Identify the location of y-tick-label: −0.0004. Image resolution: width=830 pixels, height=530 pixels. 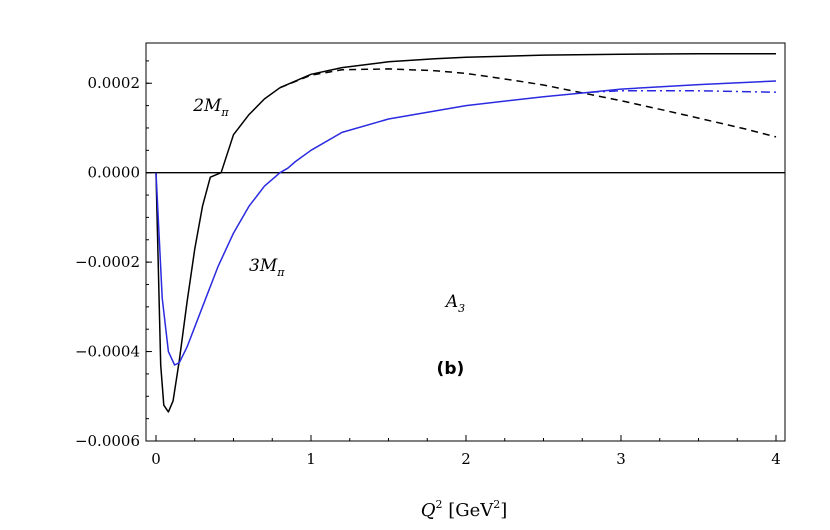
(107, 352).